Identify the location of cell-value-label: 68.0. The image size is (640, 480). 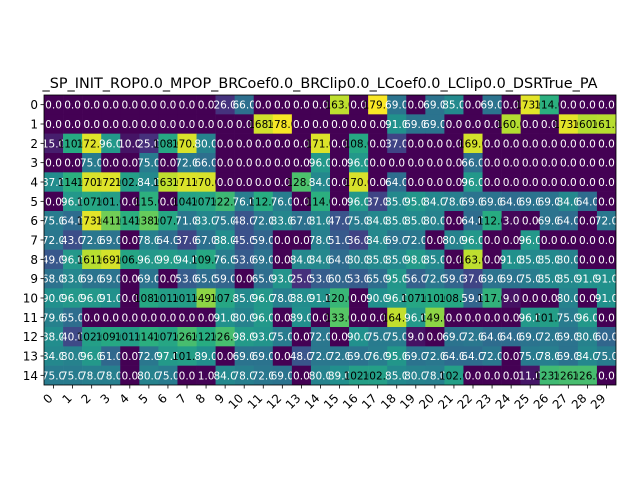
(53, 280).